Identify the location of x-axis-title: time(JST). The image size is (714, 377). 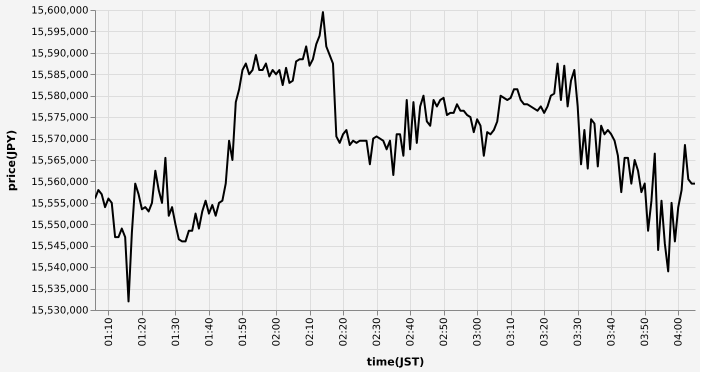
(395, 361).